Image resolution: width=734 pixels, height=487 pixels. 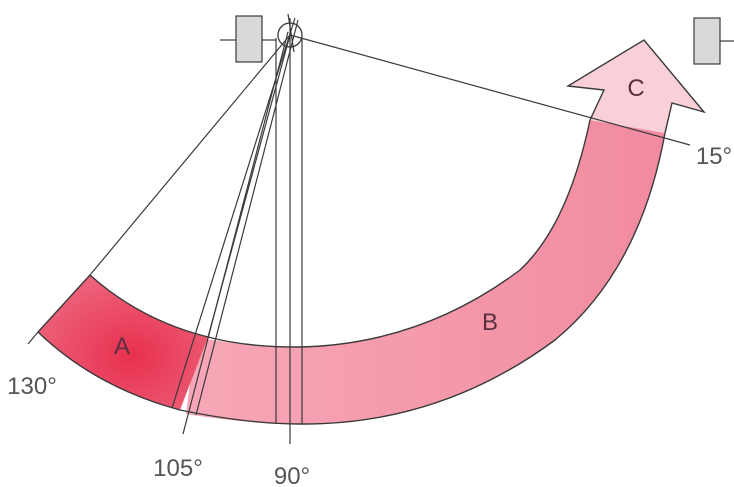 I want to click on radial-105-b, so click(x=233, y=213).